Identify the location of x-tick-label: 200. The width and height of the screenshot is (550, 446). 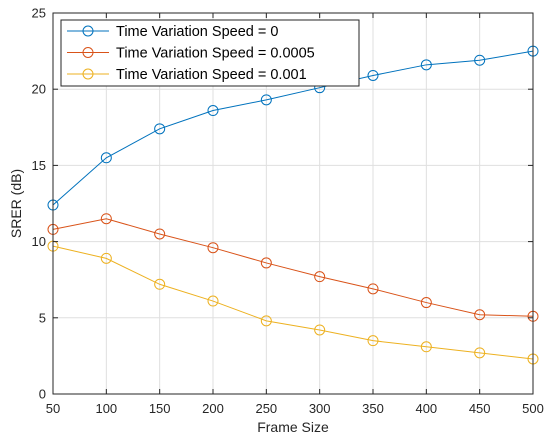
(213, 408).